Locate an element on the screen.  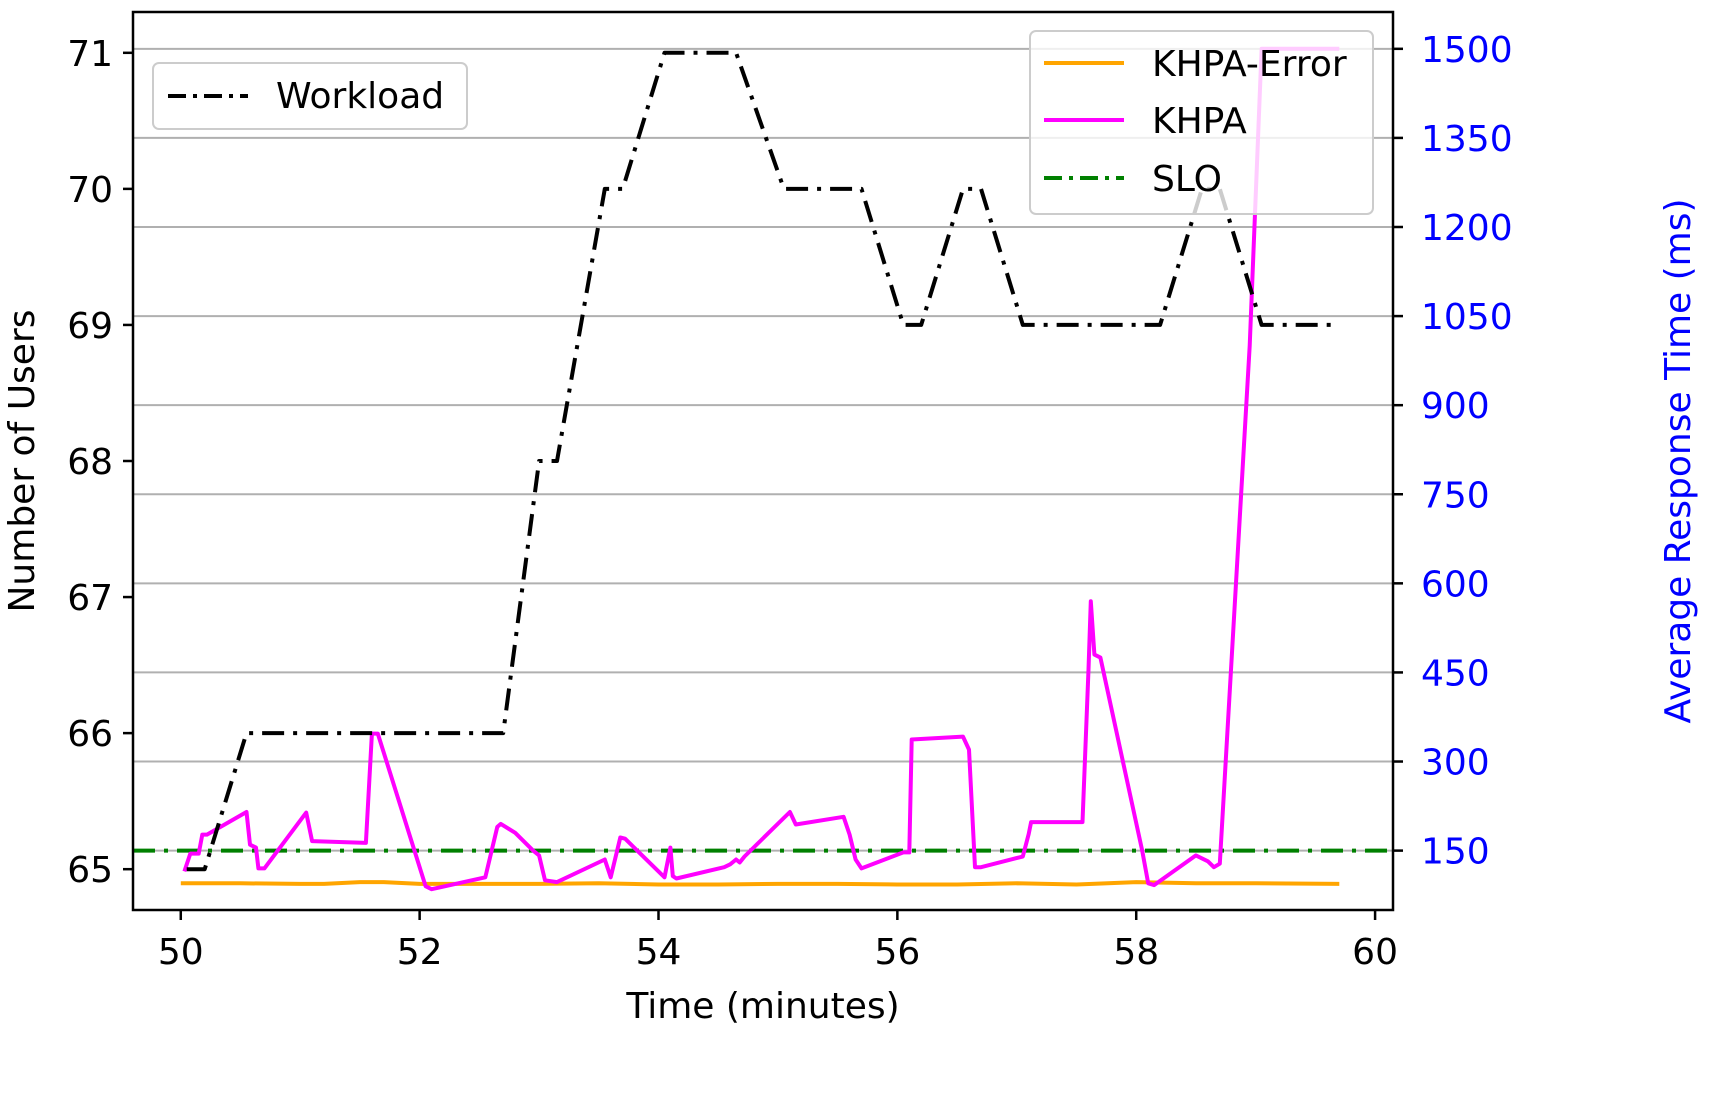
legend-label-workload: Workload is located at coordinates (360, 96).